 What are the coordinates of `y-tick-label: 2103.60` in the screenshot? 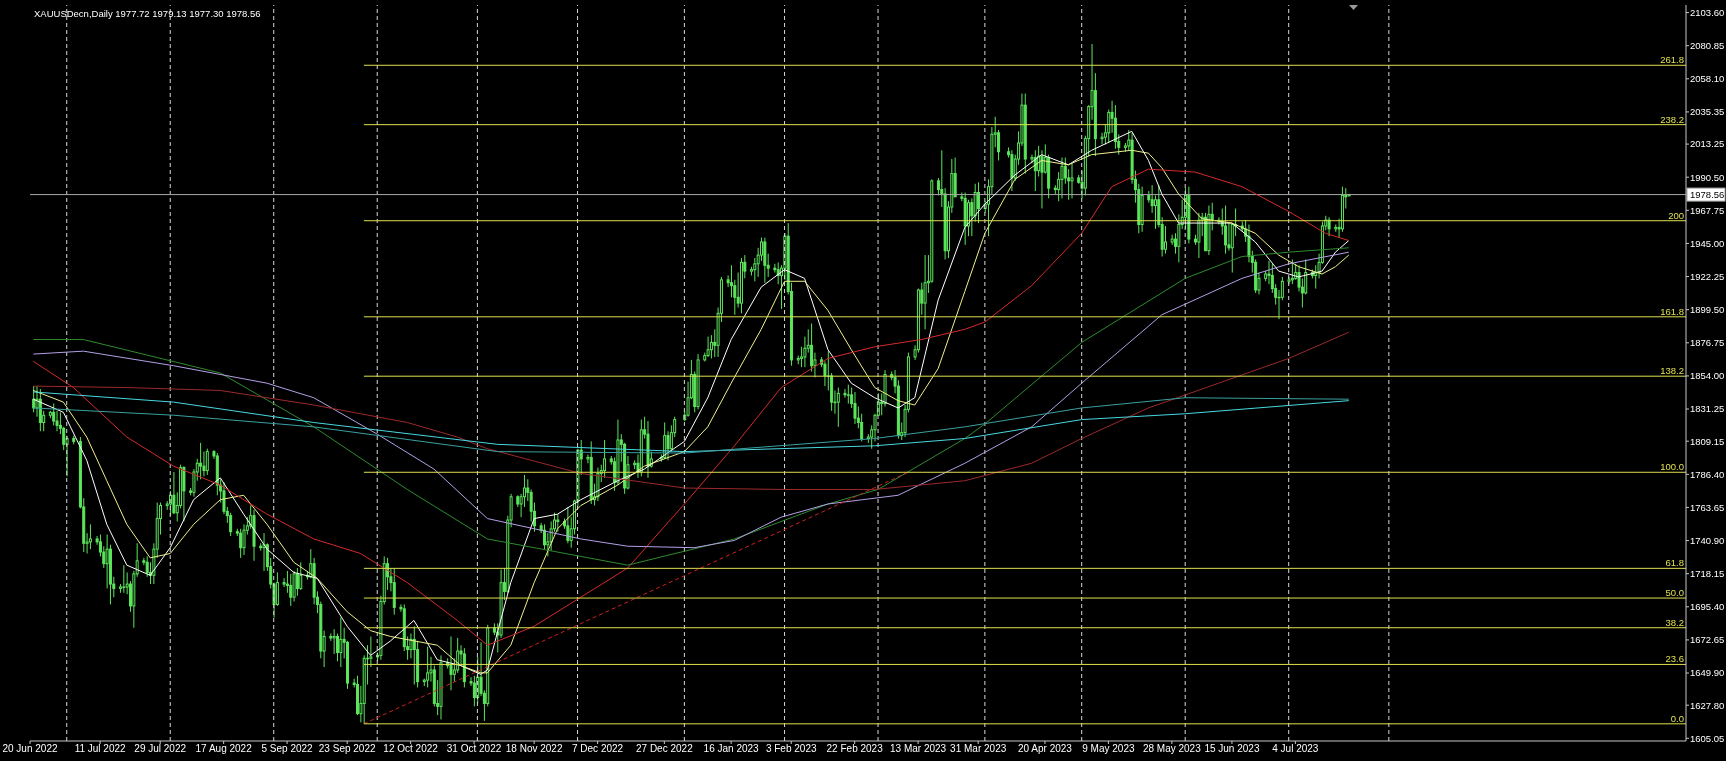 It's located at (1707, 12).